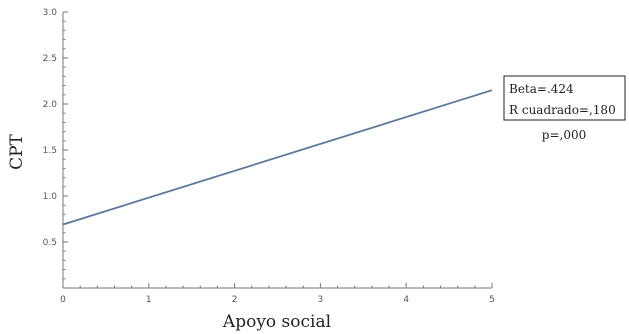 The image size is (629, 334). I want to click on stats-annotation: Beta=.424 R cuadrado=,180 p=,000, so click(564, 108).